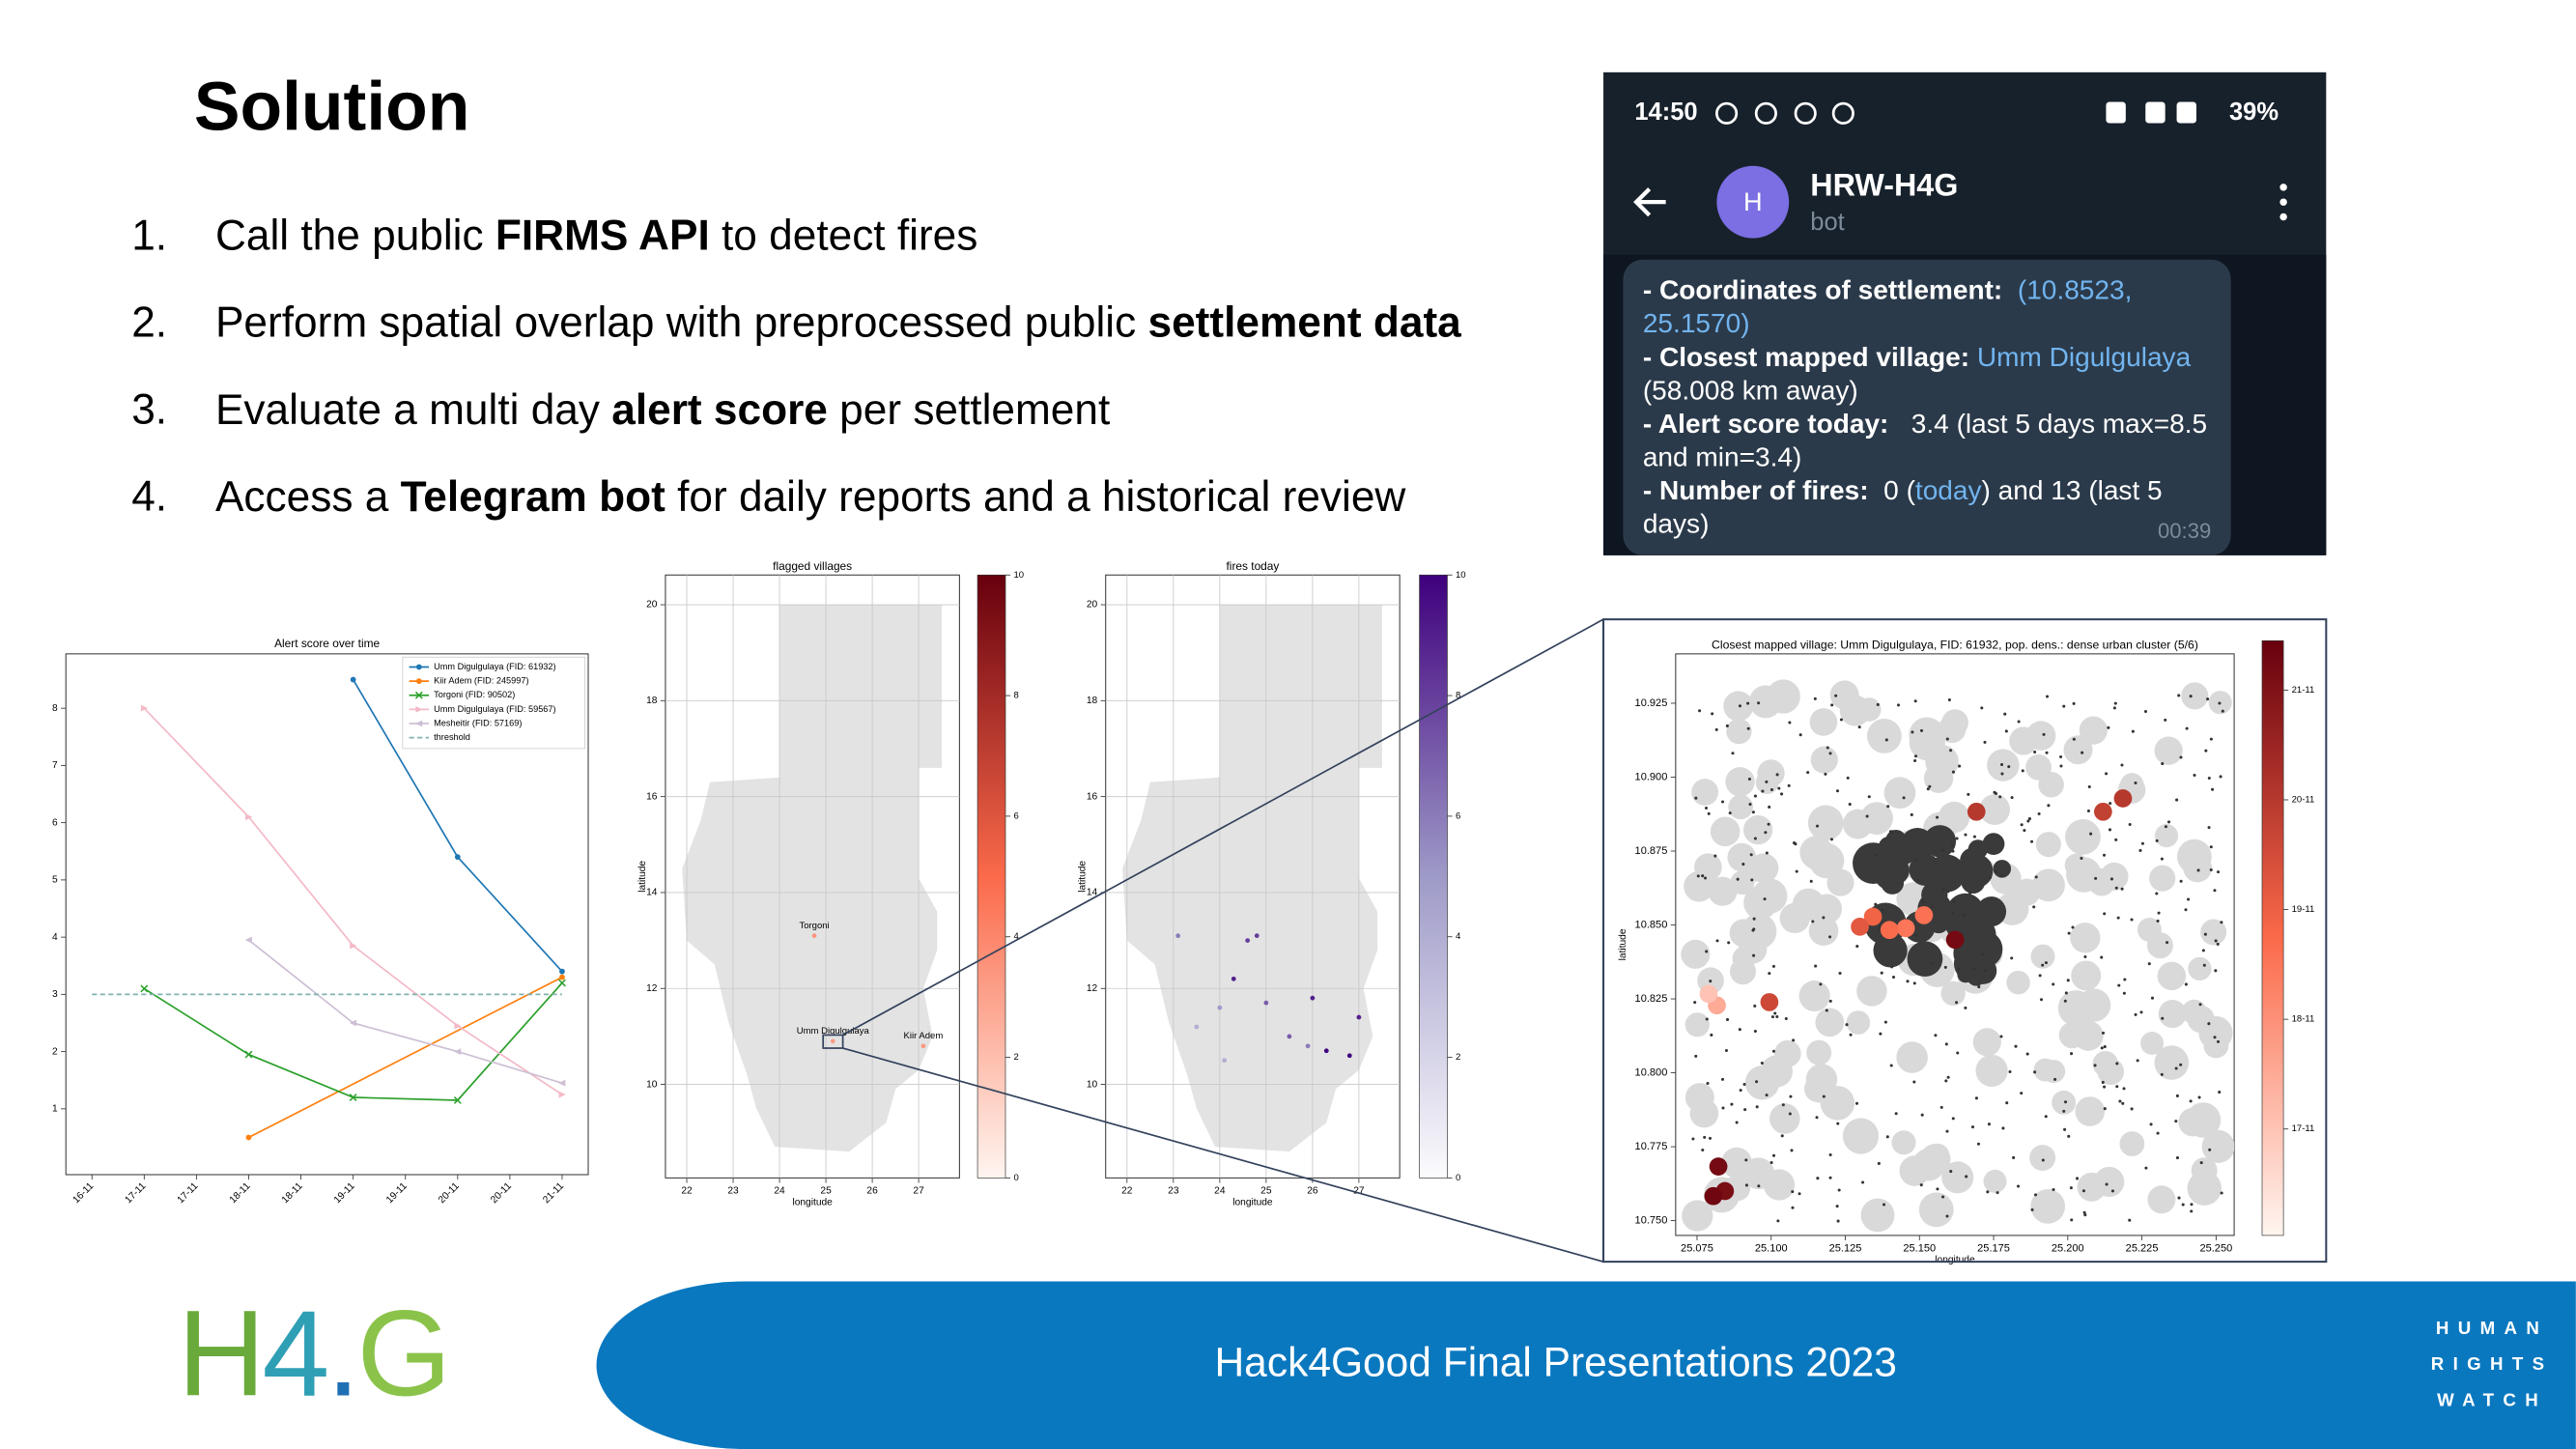  What do you see at coordinates (1873, 863) in the screenshot?
I see `urban-area` at bounding box center [1873, 863].